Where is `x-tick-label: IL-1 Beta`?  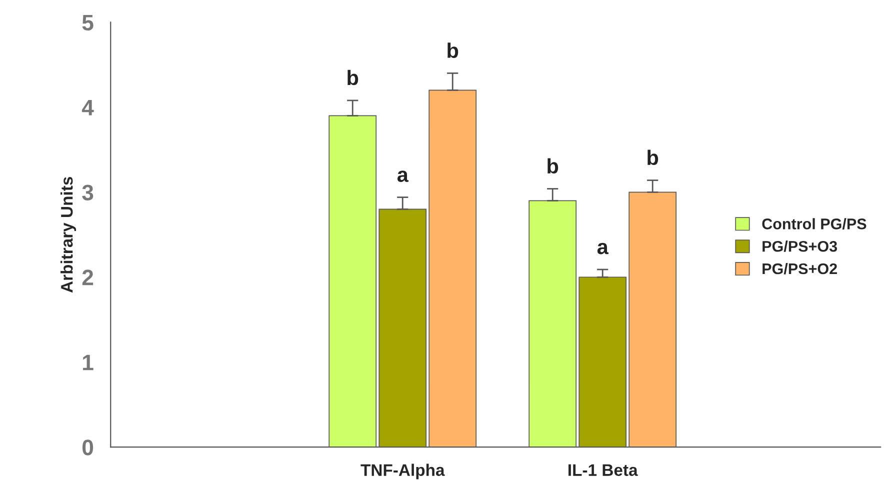
x-tick-label: IL-1 Beta is located at coordinates (603, 470).